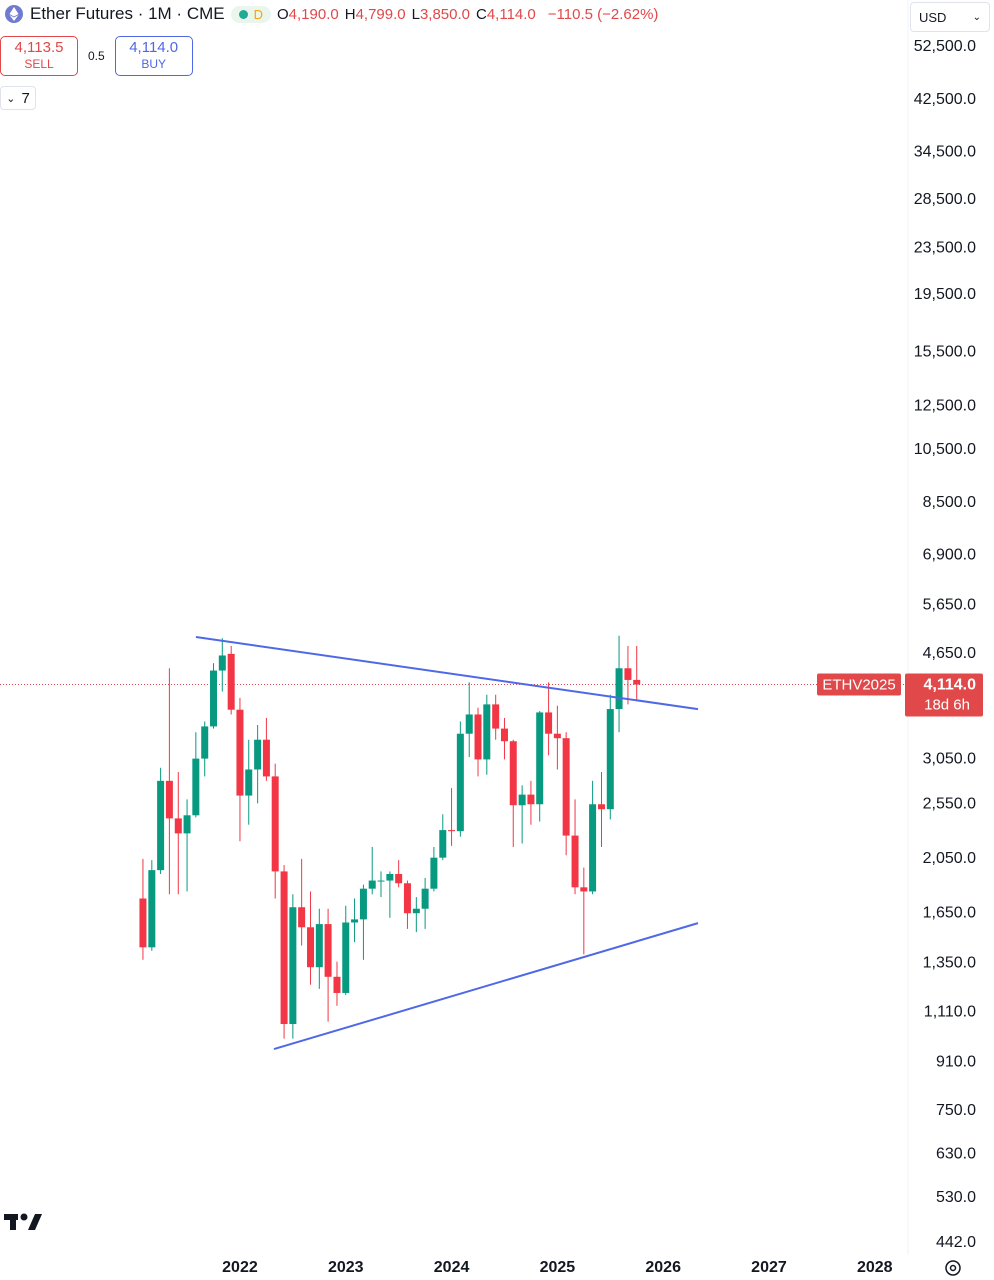  Describe the element at coordinates (283, 14) in the screenshot. I see `ohlc-key: O` at that location.